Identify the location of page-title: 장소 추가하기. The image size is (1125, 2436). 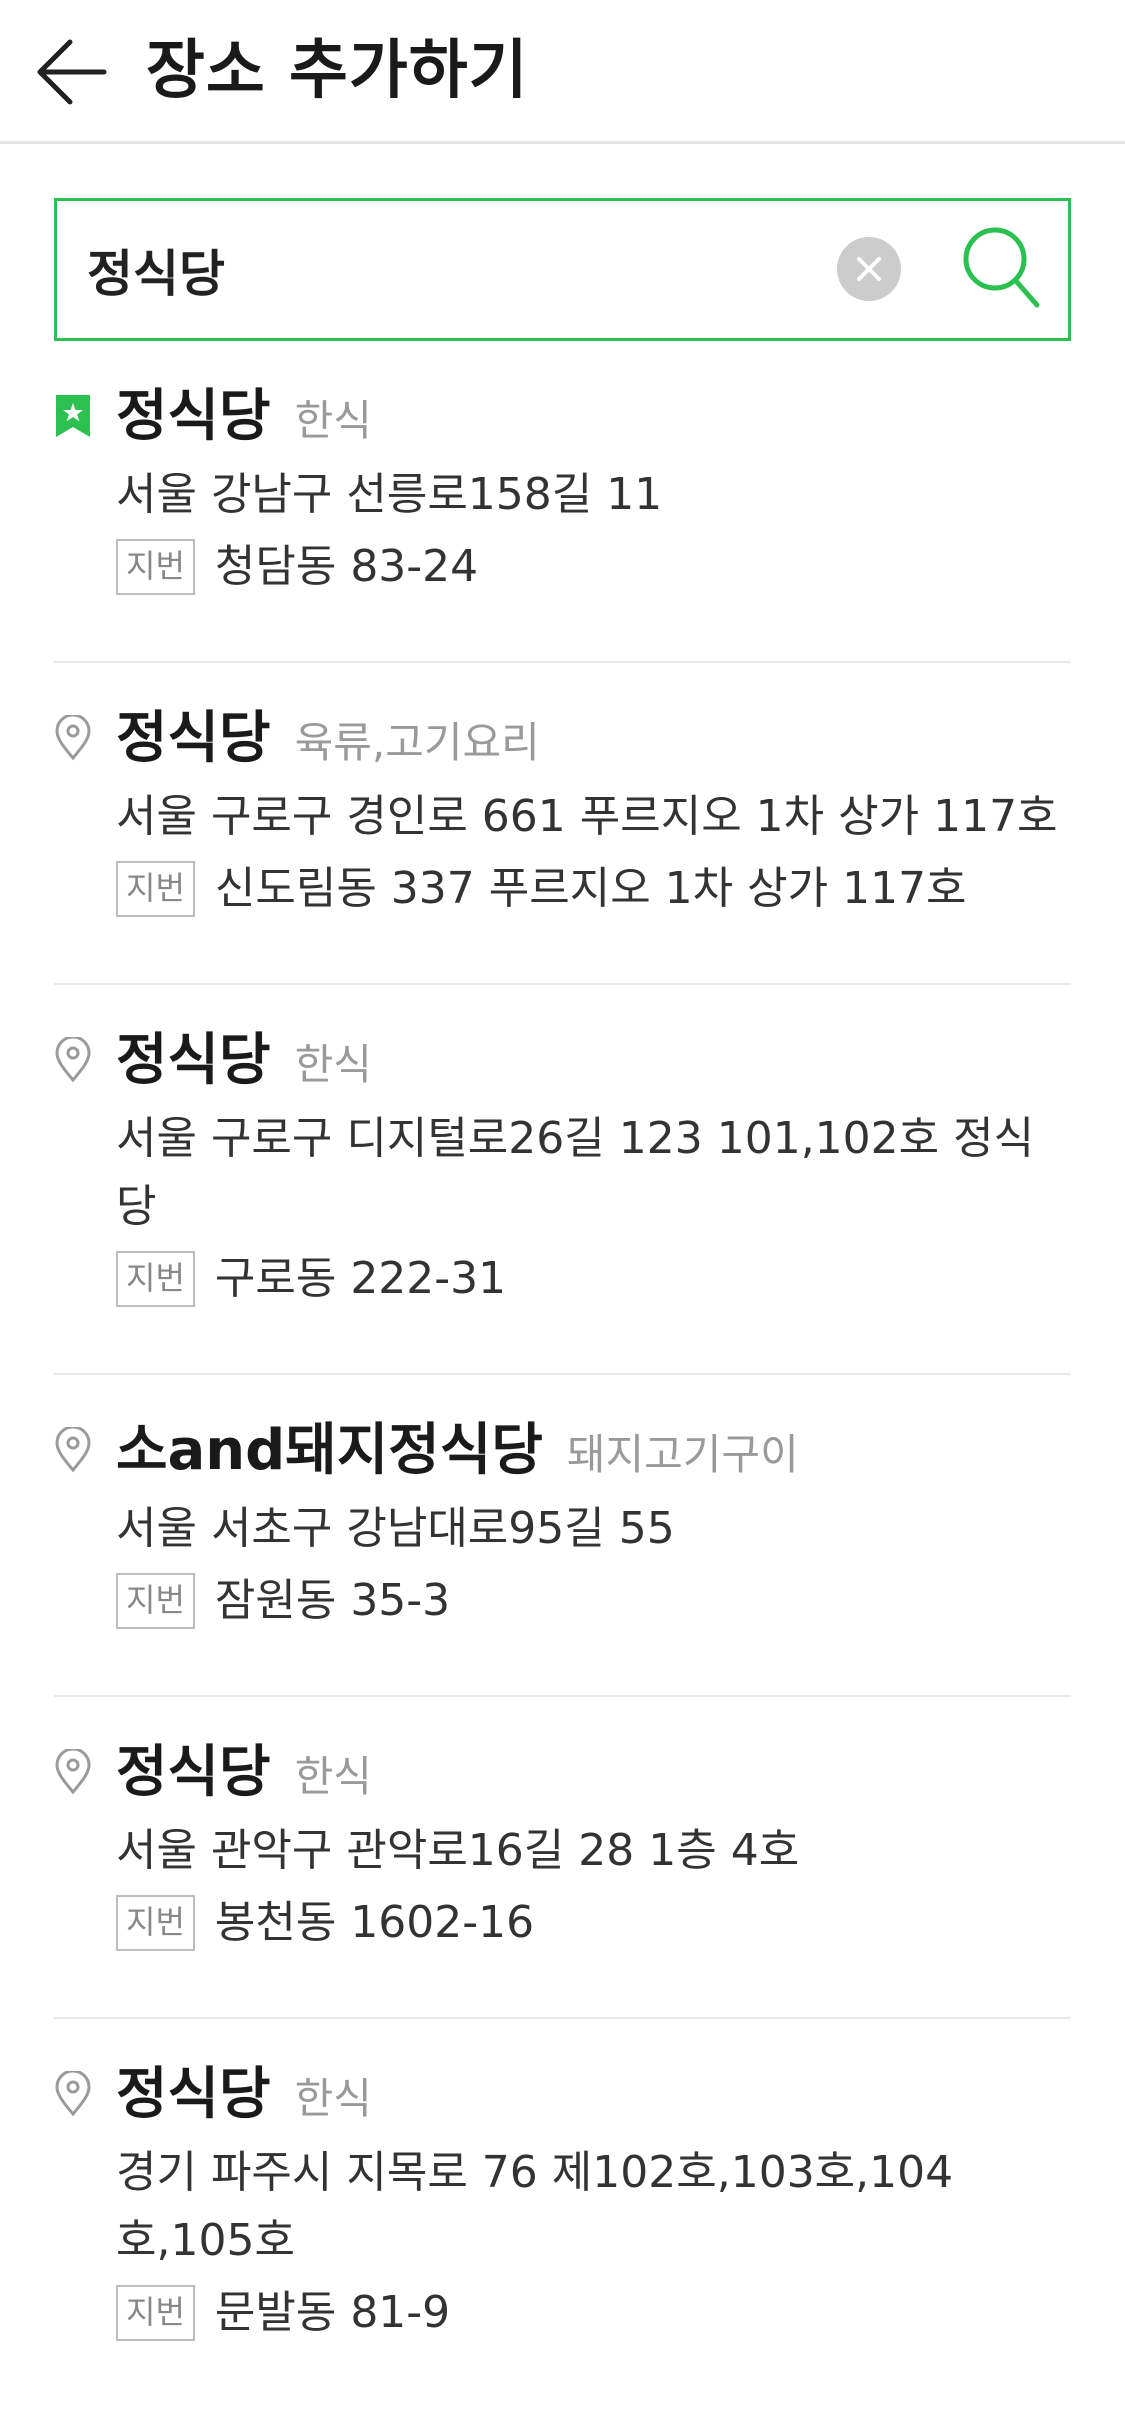
(337, 71).